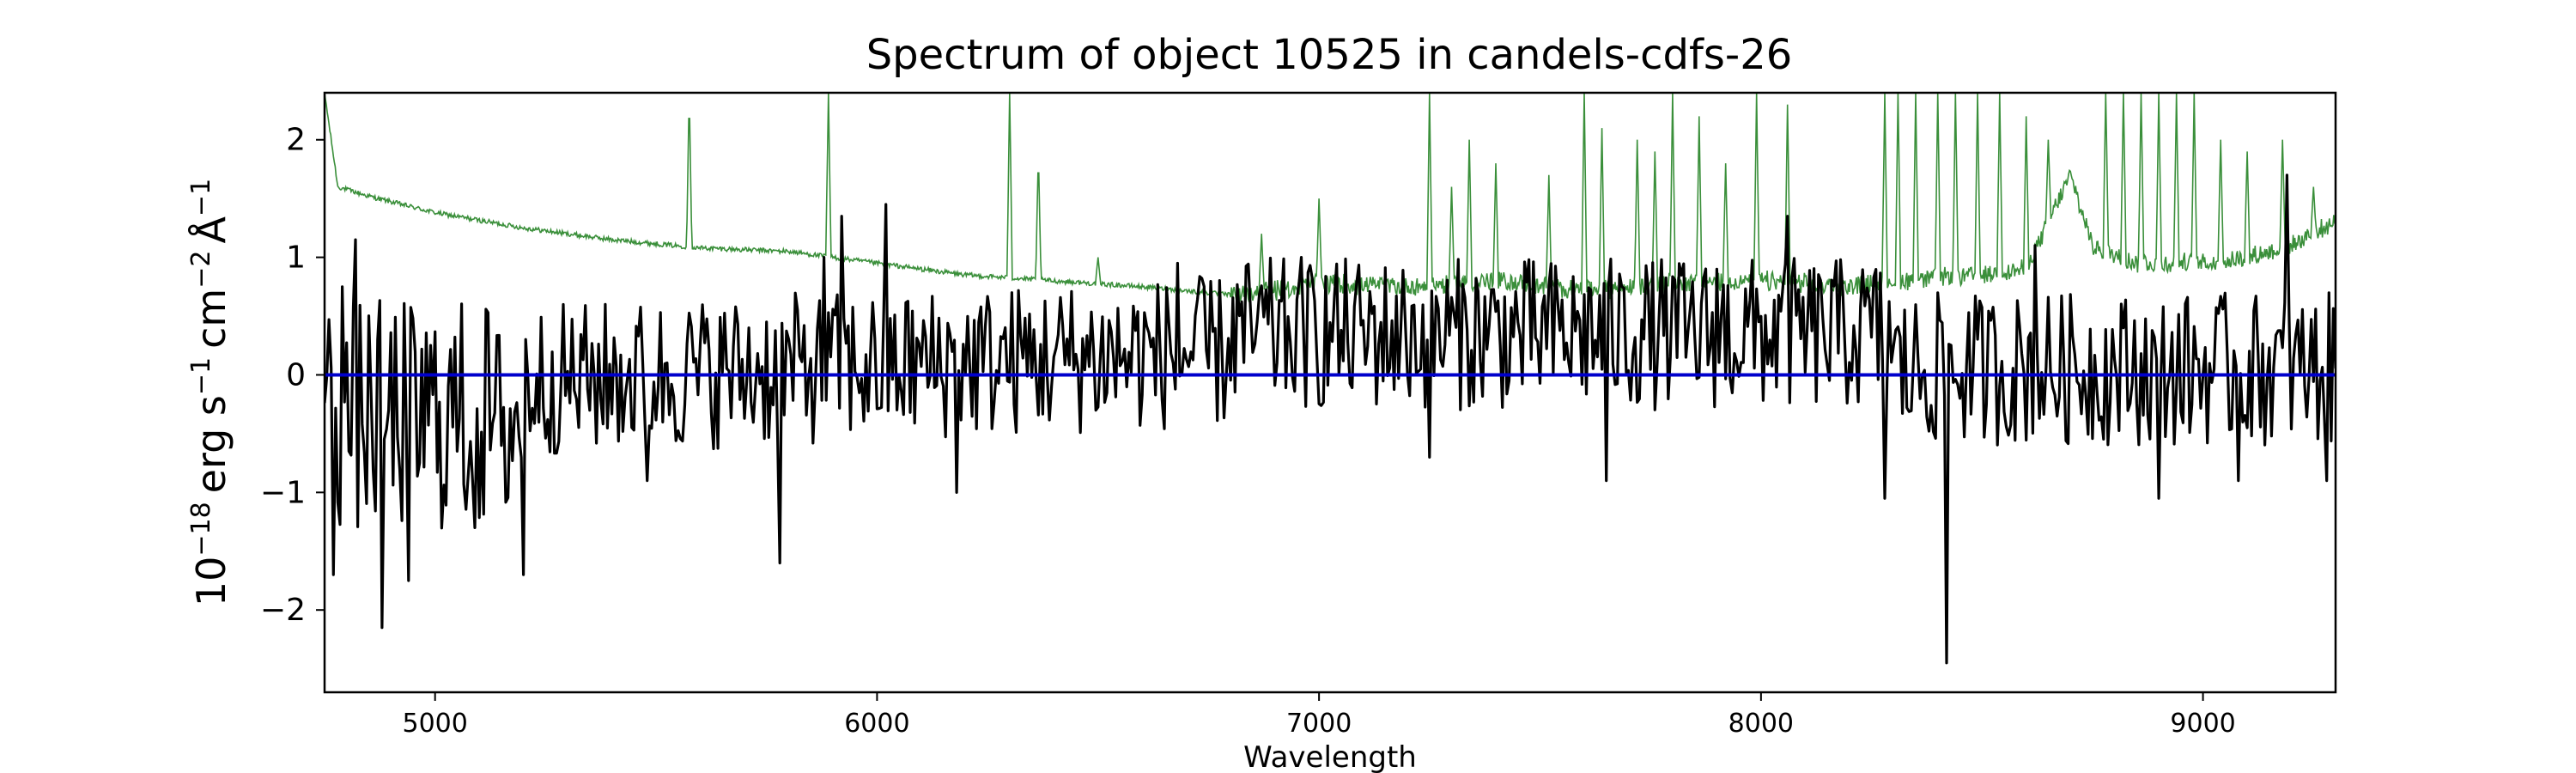 This screenshot has width=2576, height=773. What do you see at coordinates (211, 319) in the screenshot?
I see `y-label-cm: cm` at bounding box center [211, 319].